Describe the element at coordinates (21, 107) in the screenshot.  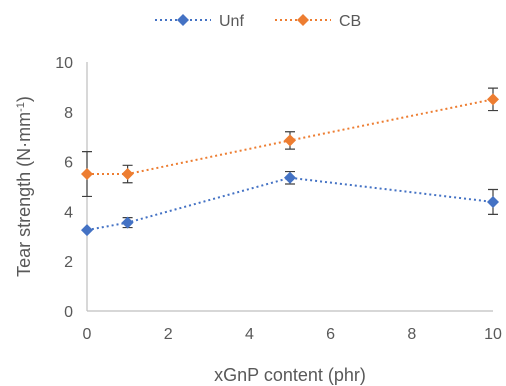
I see `y-axis-title-superscript: -1` at that location.